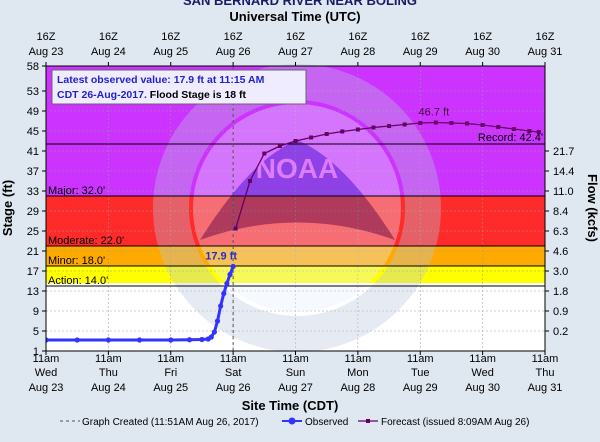  What do you see at coordinates (560, 272) in the screenshot?
I see `flow-tick-label: 3.0` at bounding box center [560, 272].